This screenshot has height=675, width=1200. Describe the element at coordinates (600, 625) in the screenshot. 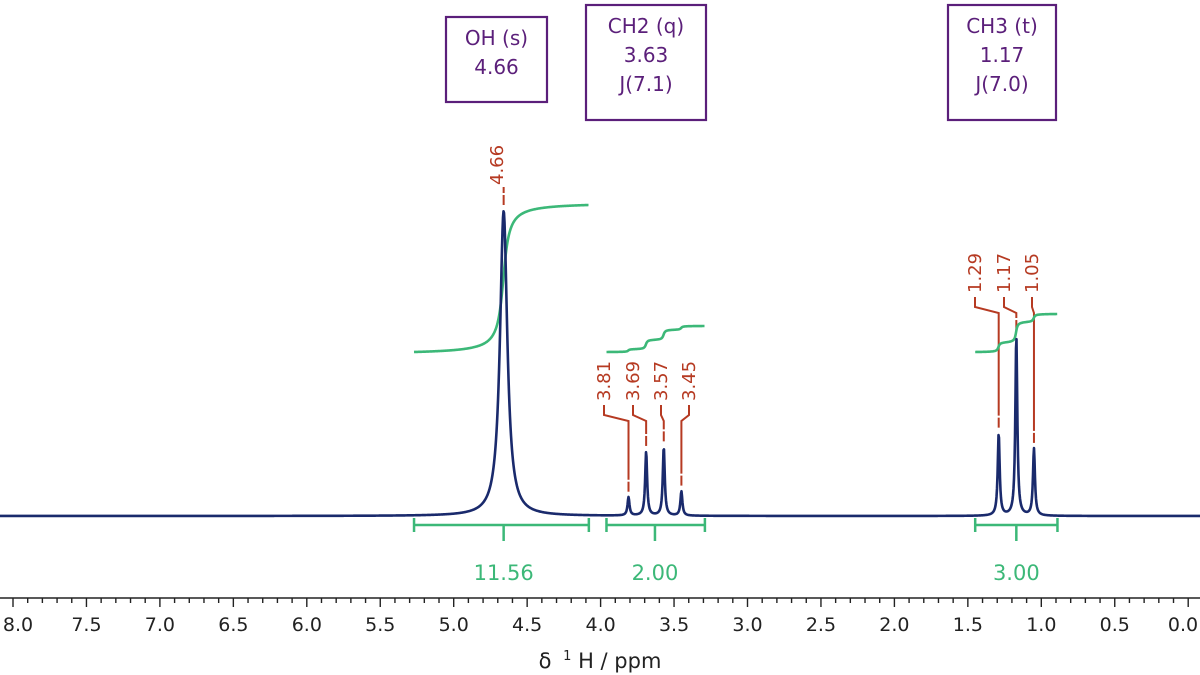

I see `x-tick-label: 4.0` at that location.